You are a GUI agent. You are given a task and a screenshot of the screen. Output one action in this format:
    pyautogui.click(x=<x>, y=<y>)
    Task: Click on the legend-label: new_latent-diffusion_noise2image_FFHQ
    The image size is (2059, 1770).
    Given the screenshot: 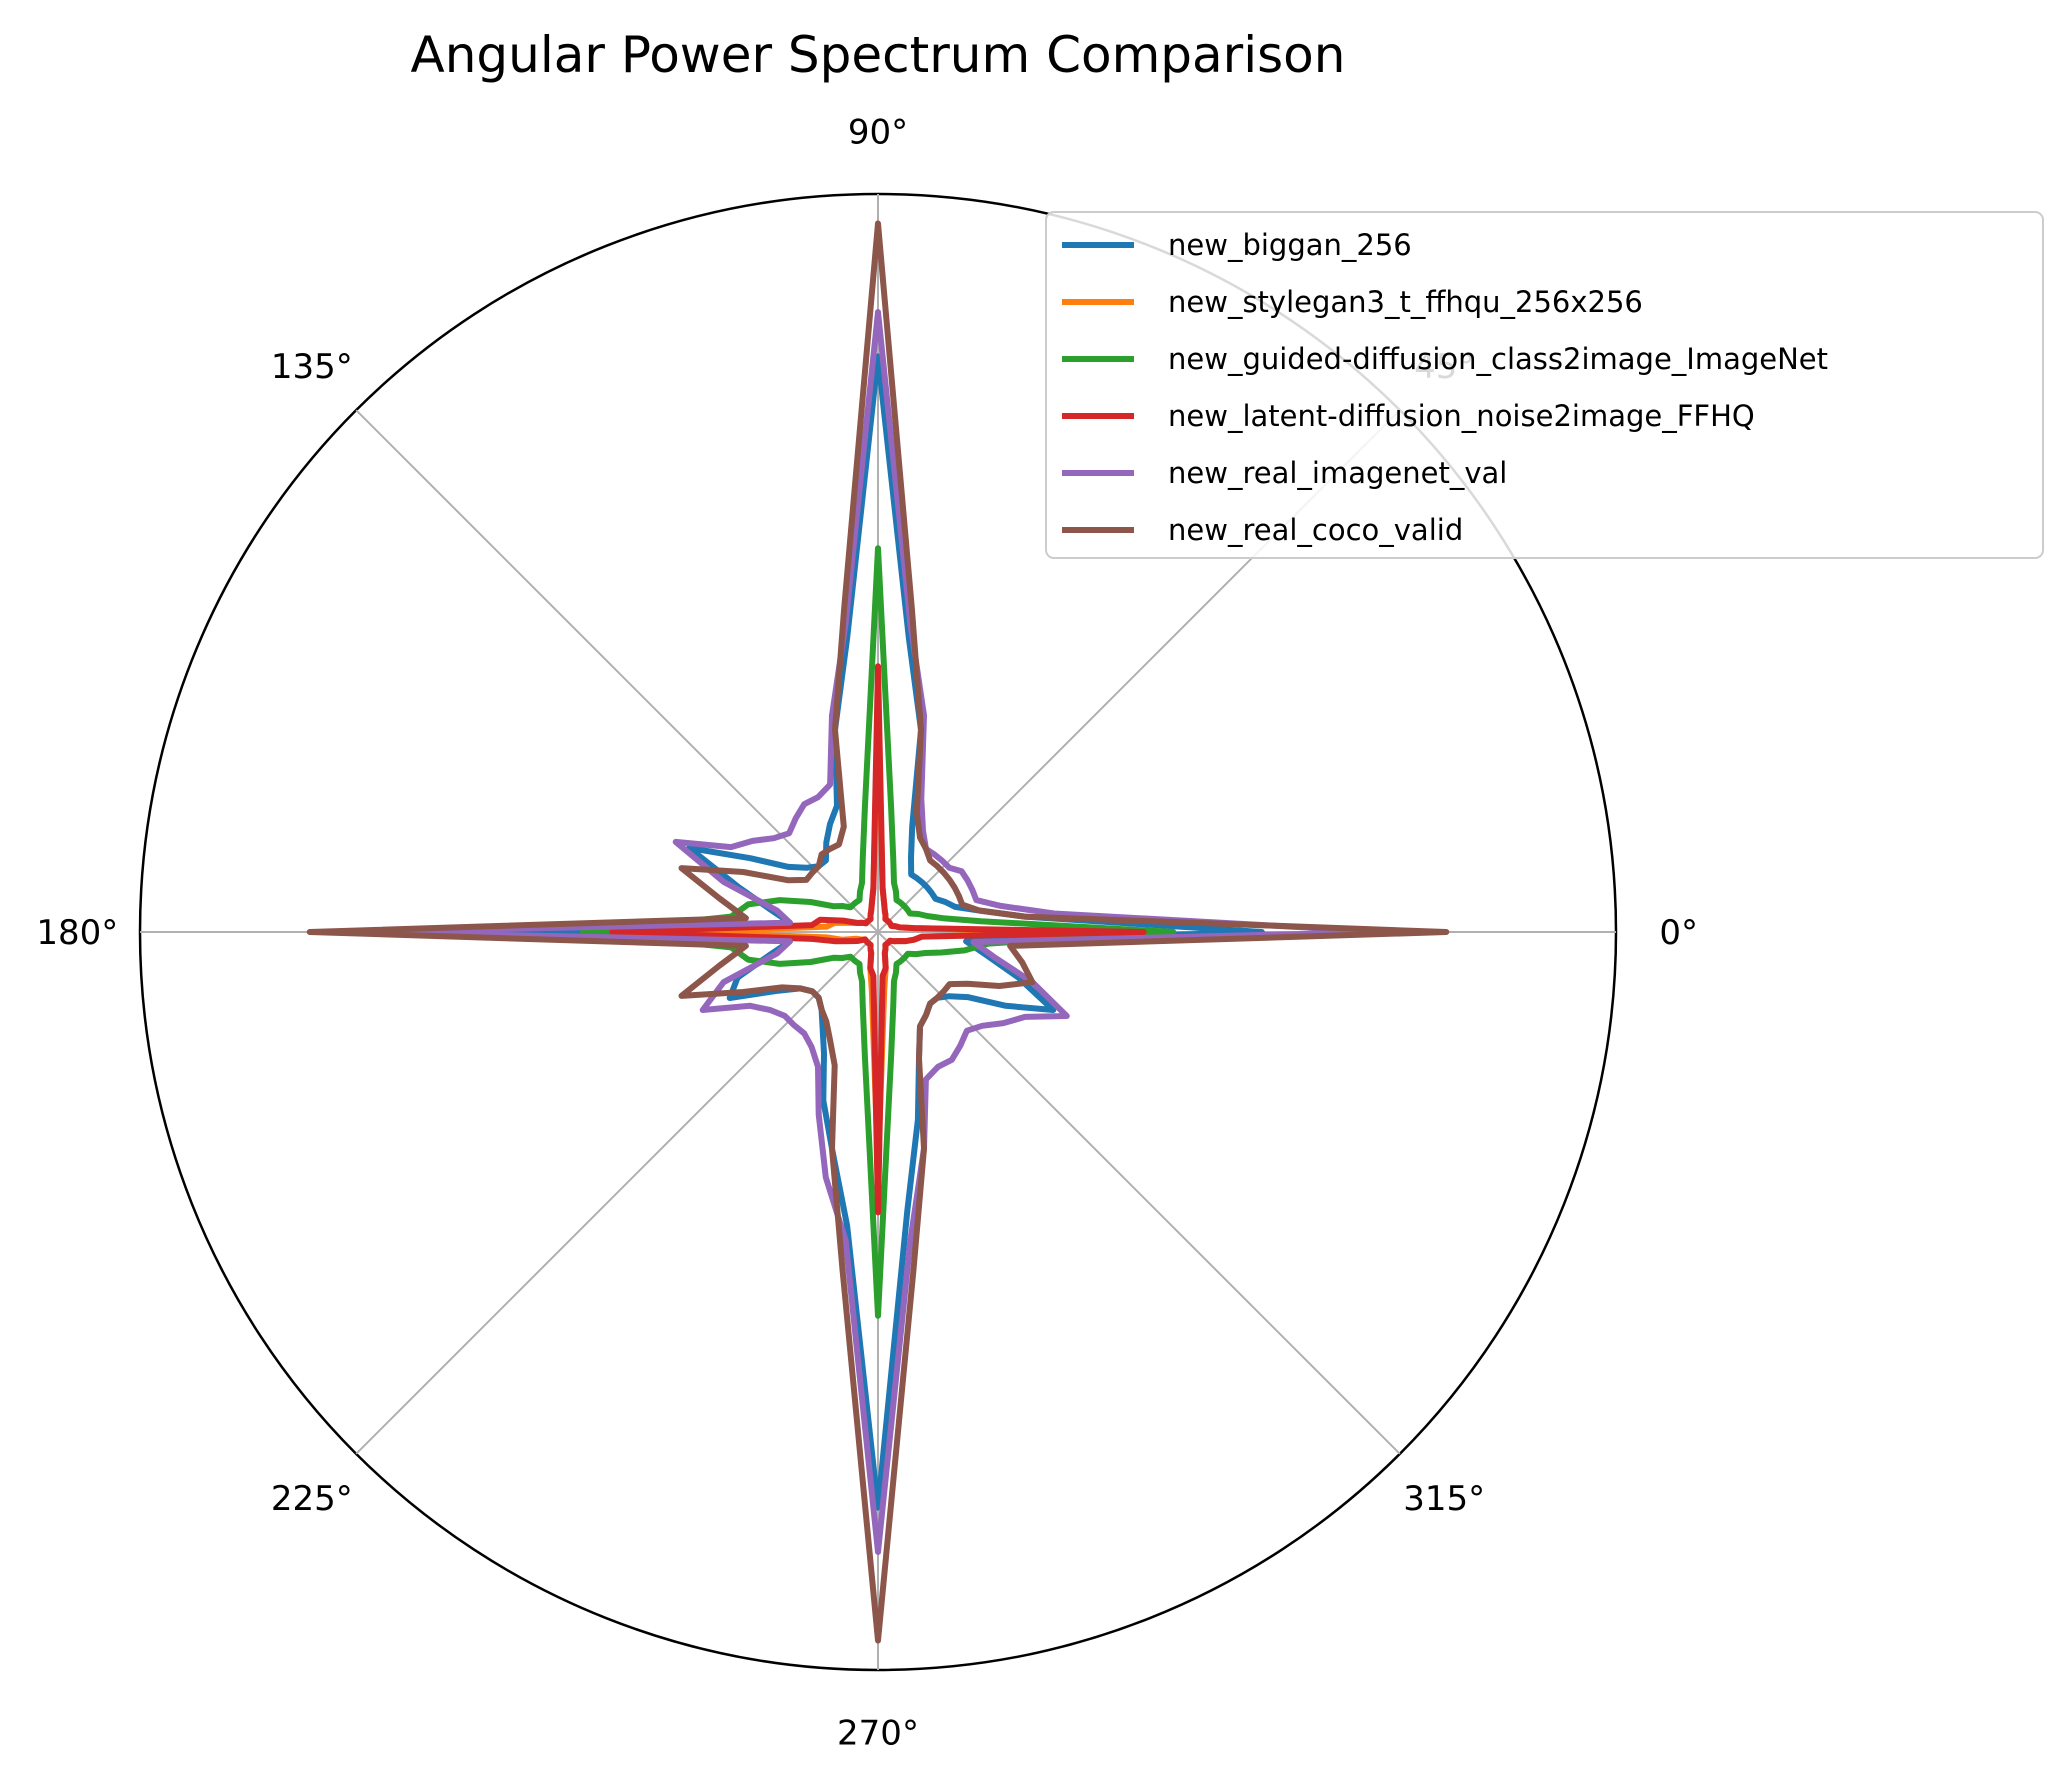 What is the action you would take?
    pyautogui.click(x=1461, y=416)
    